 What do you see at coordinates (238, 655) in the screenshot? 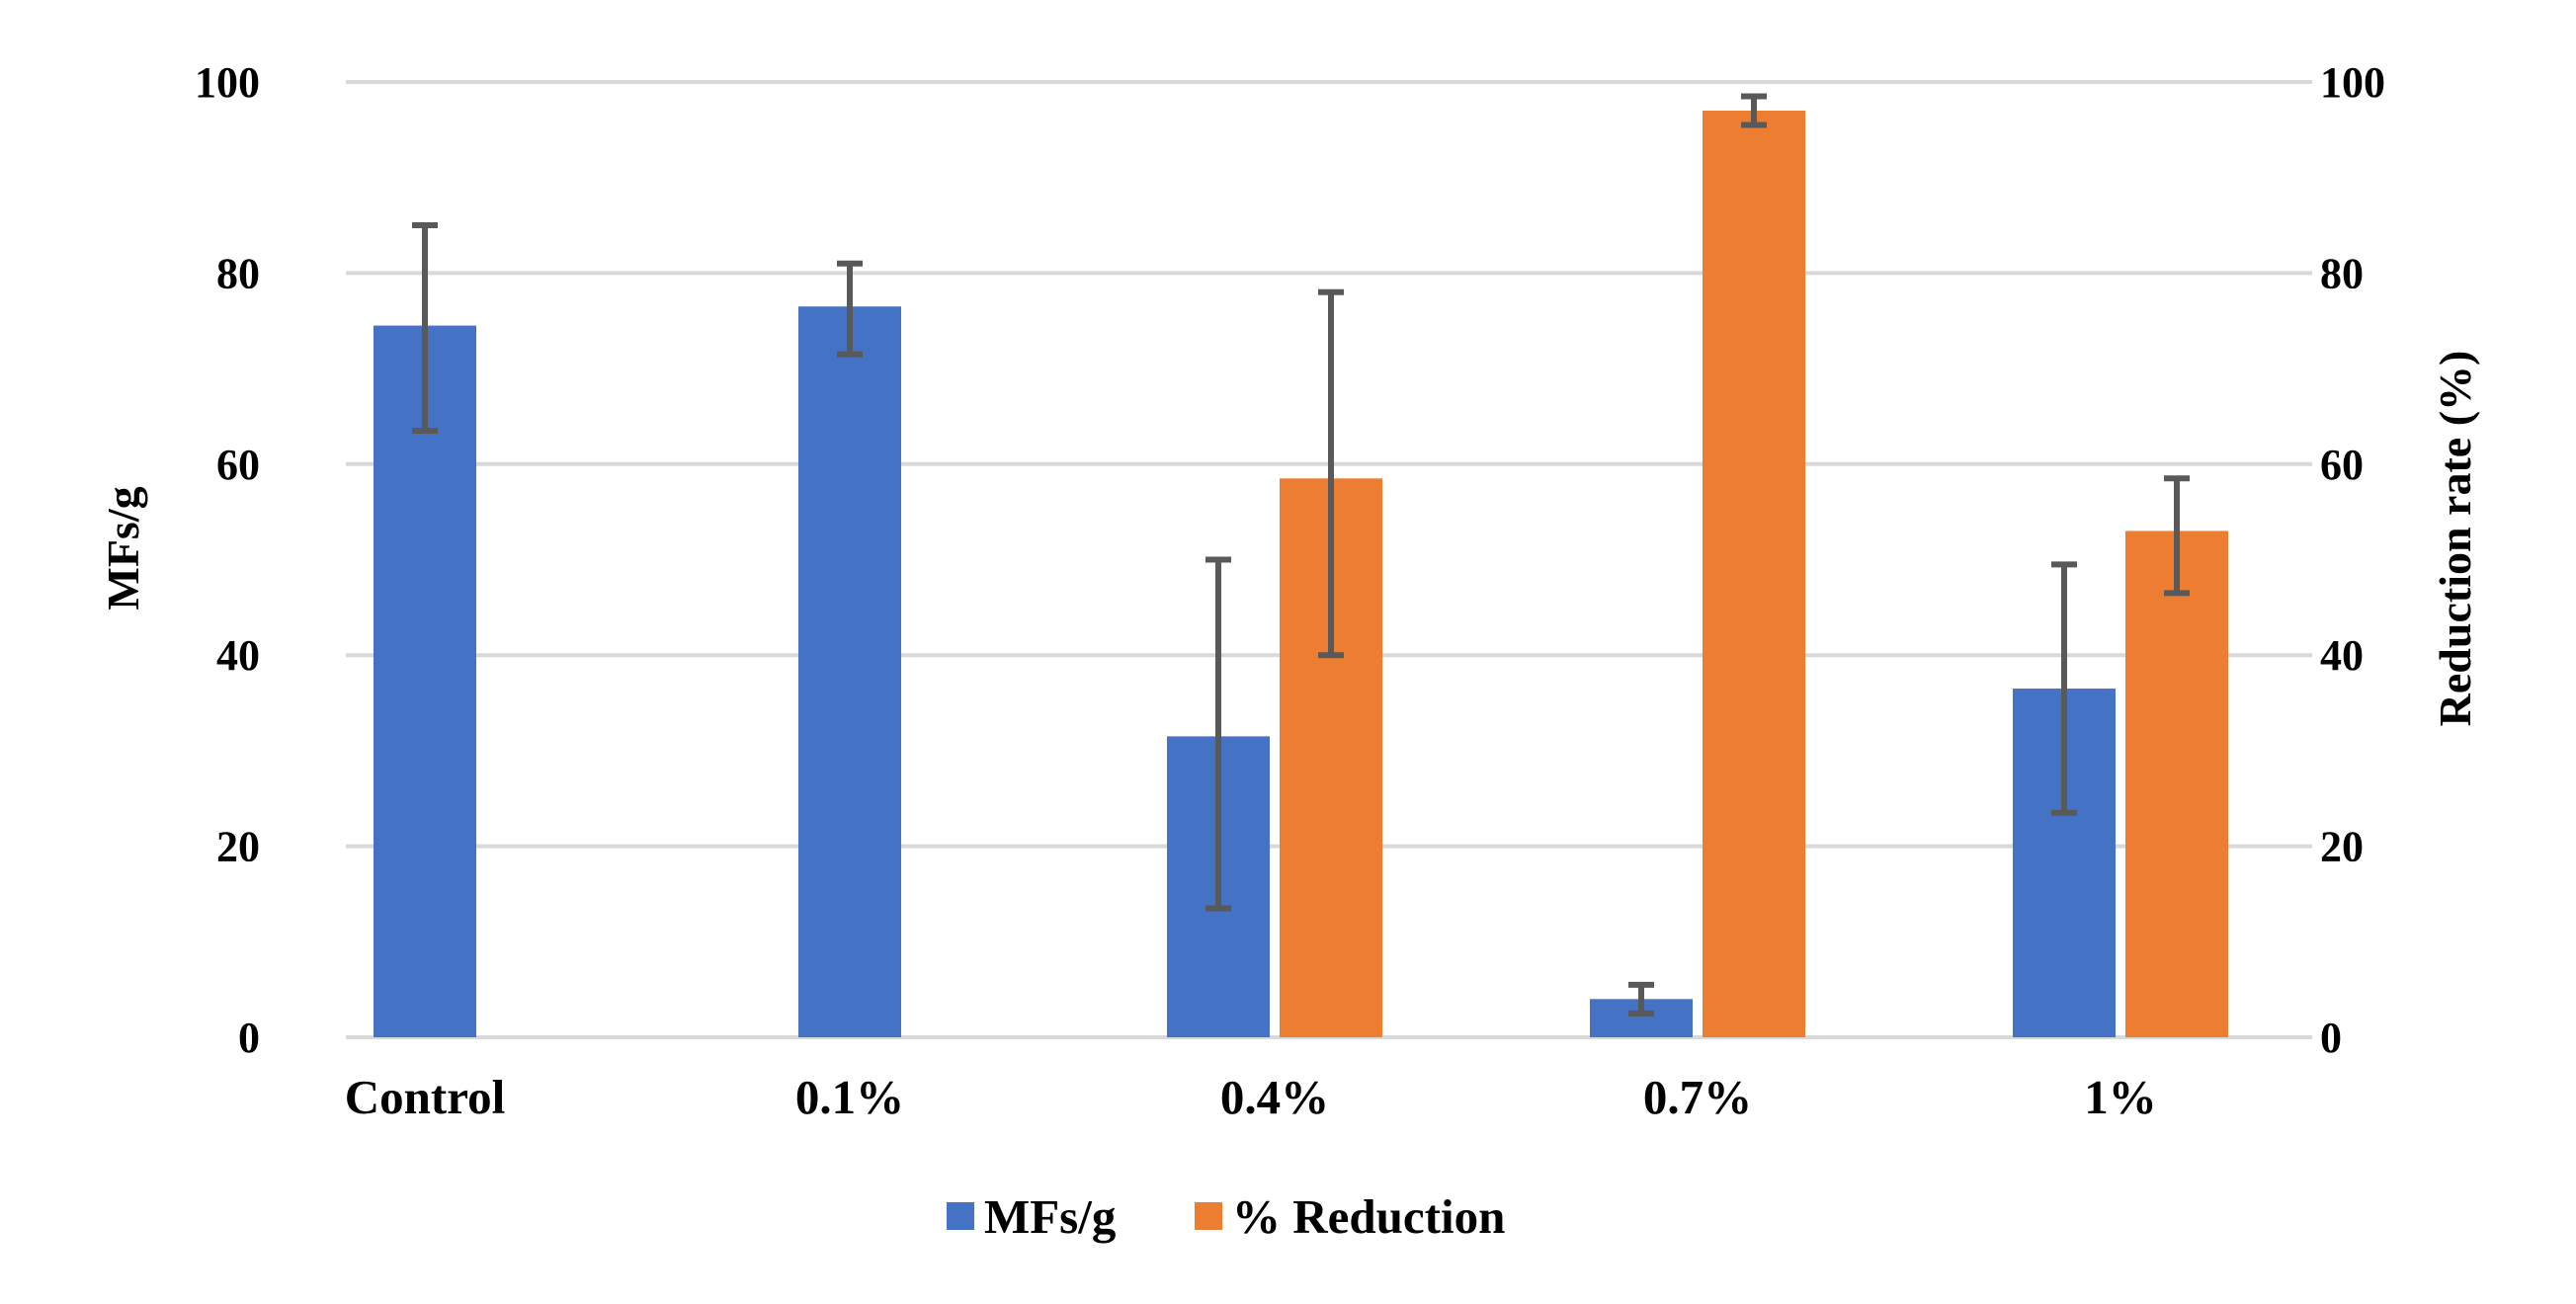
I see `left-tick-label: 40` at bounding box center [238, 655].